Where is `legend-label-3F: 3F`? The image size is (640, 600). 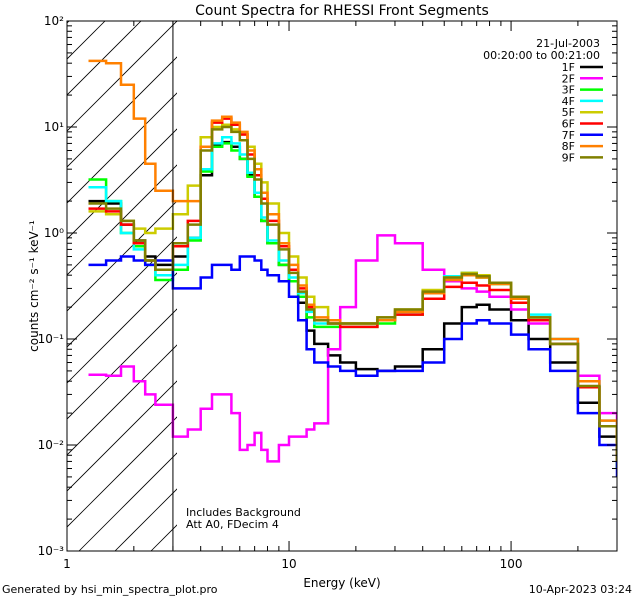 legend-label-3F: 3F is located at coordinates (568, 90).